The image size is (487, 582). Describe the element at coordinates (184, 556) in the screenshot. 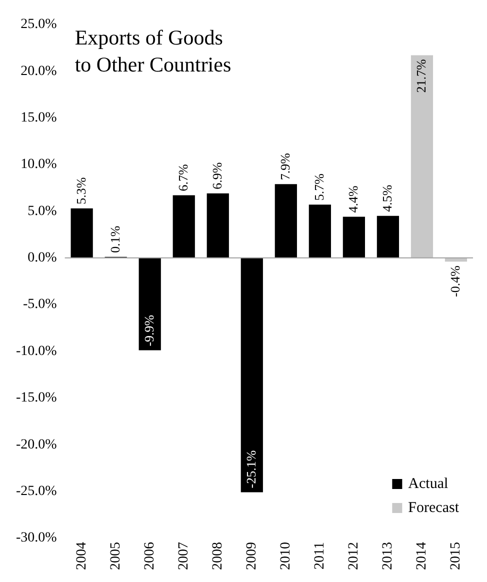

I see `x-tick-label: 2007` at that location.